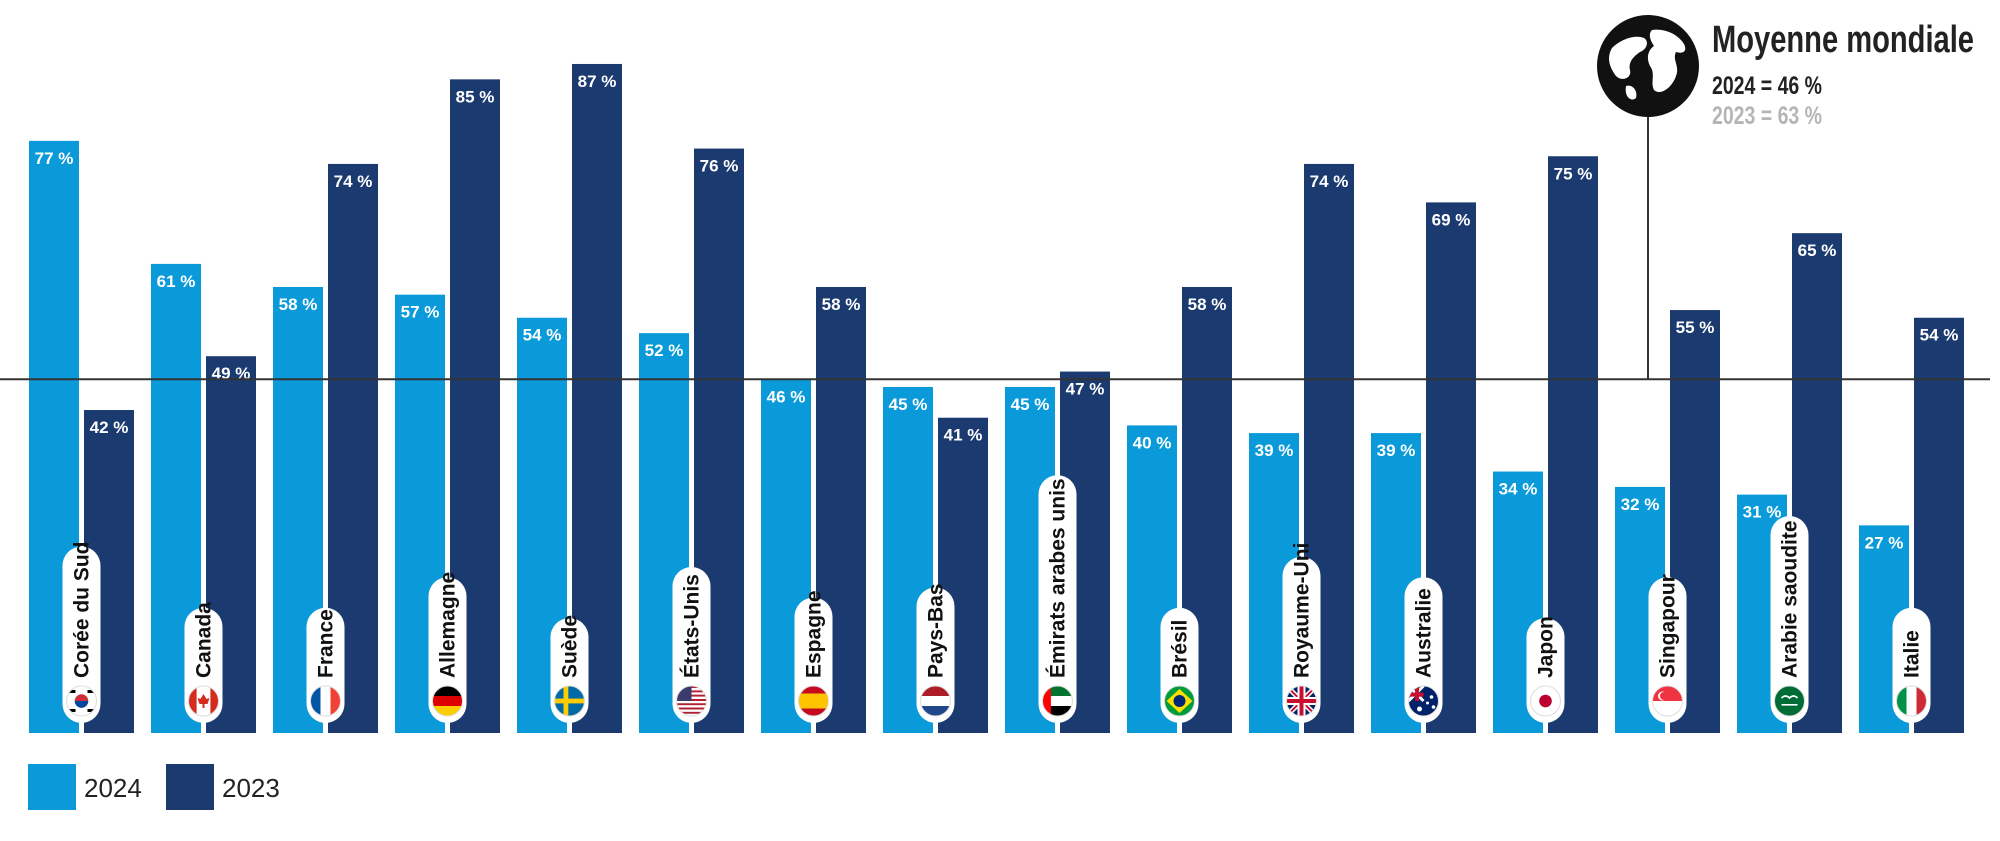  I want to click on flag-saudi-arabia-icon, so click(1789, 701).